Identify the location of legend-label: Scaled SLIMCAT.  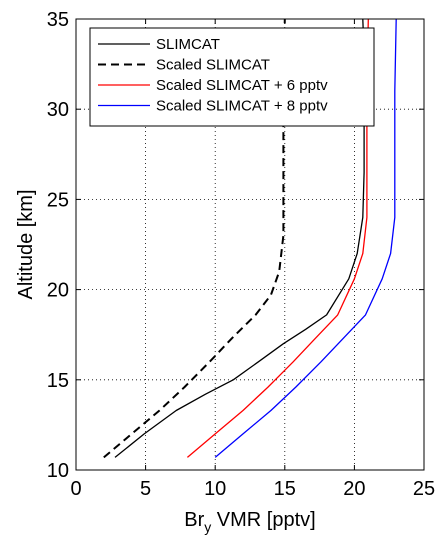
(213, 65).